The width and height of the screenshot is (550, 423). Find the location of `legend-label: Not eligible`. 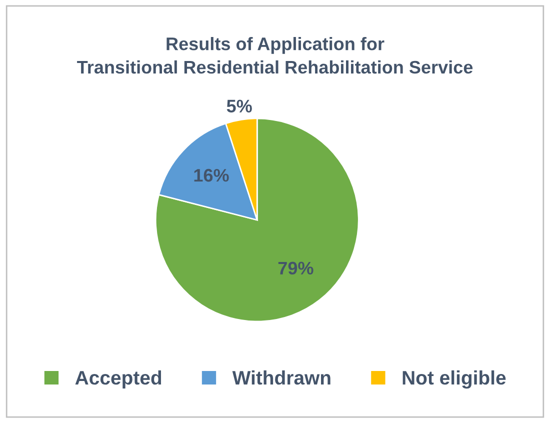

legend-label: Not eligible is located at coordinates (454, 379).